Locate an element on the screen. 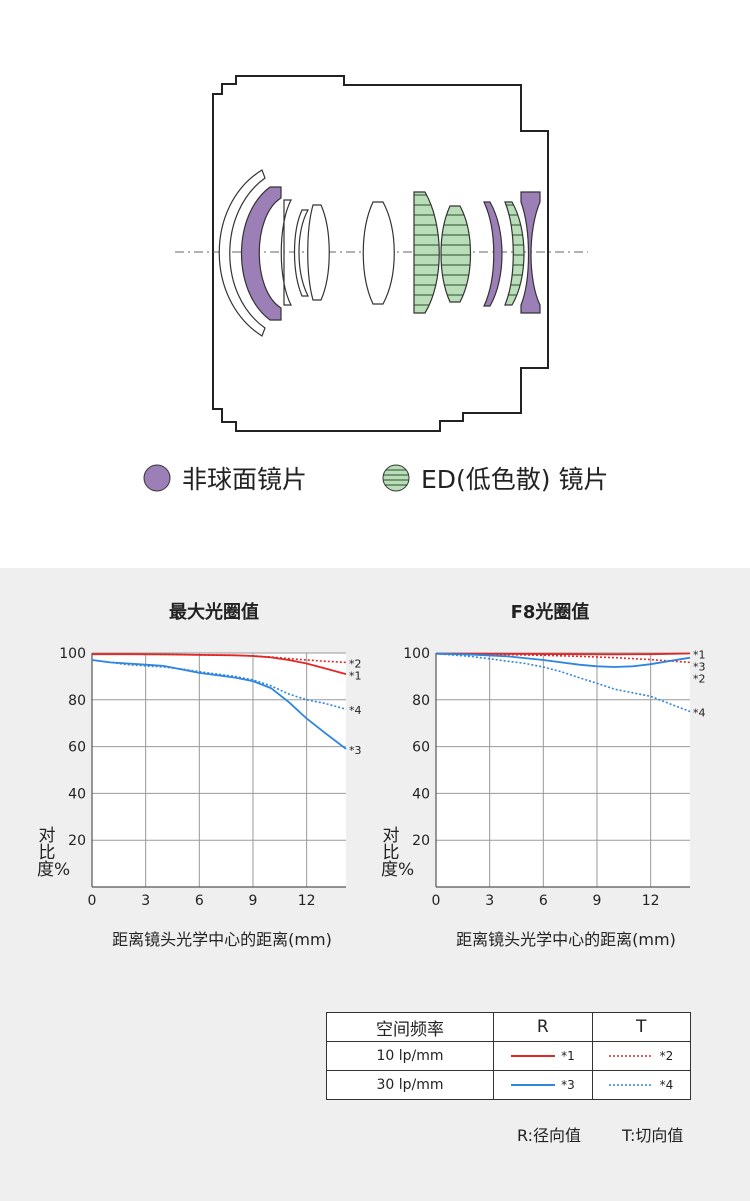 Image resolution: width=750 pixels, height=1201 pixels. chart2-series-label: *4 is located at coordinates (699, 713).